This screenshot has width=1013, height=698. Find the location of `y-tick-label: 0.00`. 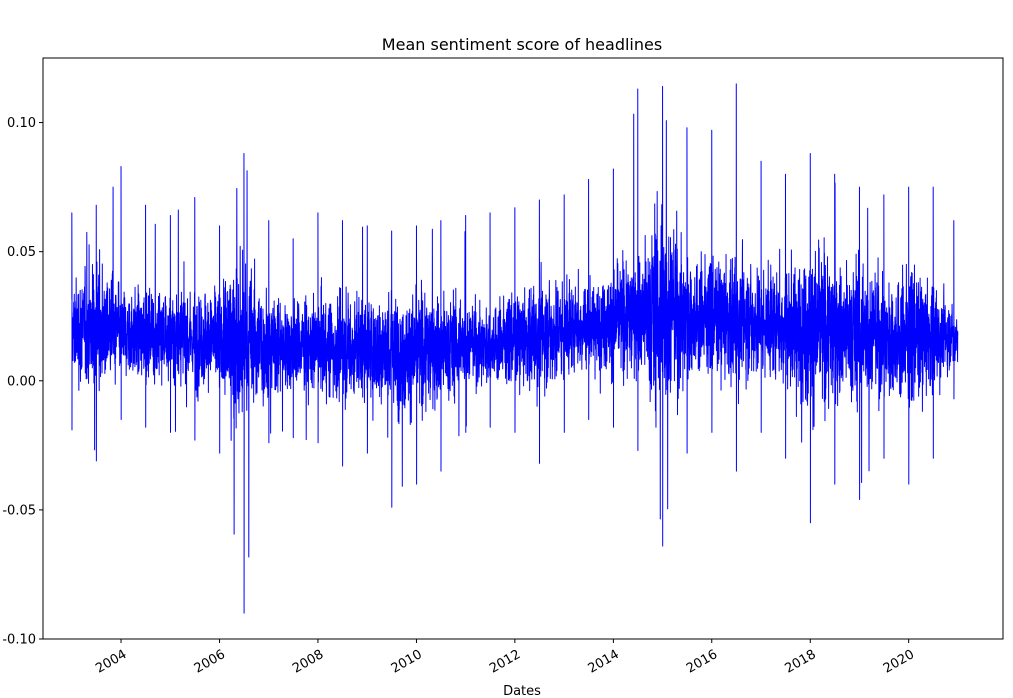

y-tick-label: 0.00 is located at coordinates (21, 381).